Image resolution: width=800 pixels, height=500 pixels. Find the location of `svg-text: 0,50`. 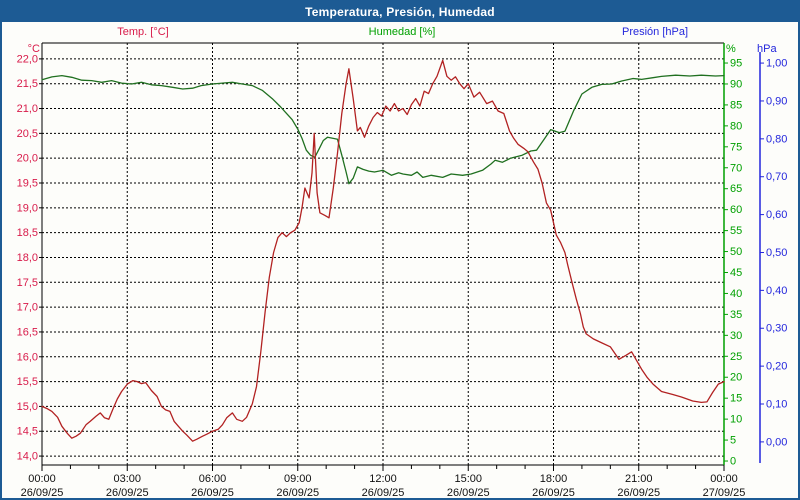

svg-text: 0,50 is located at coordinates (776, 253).